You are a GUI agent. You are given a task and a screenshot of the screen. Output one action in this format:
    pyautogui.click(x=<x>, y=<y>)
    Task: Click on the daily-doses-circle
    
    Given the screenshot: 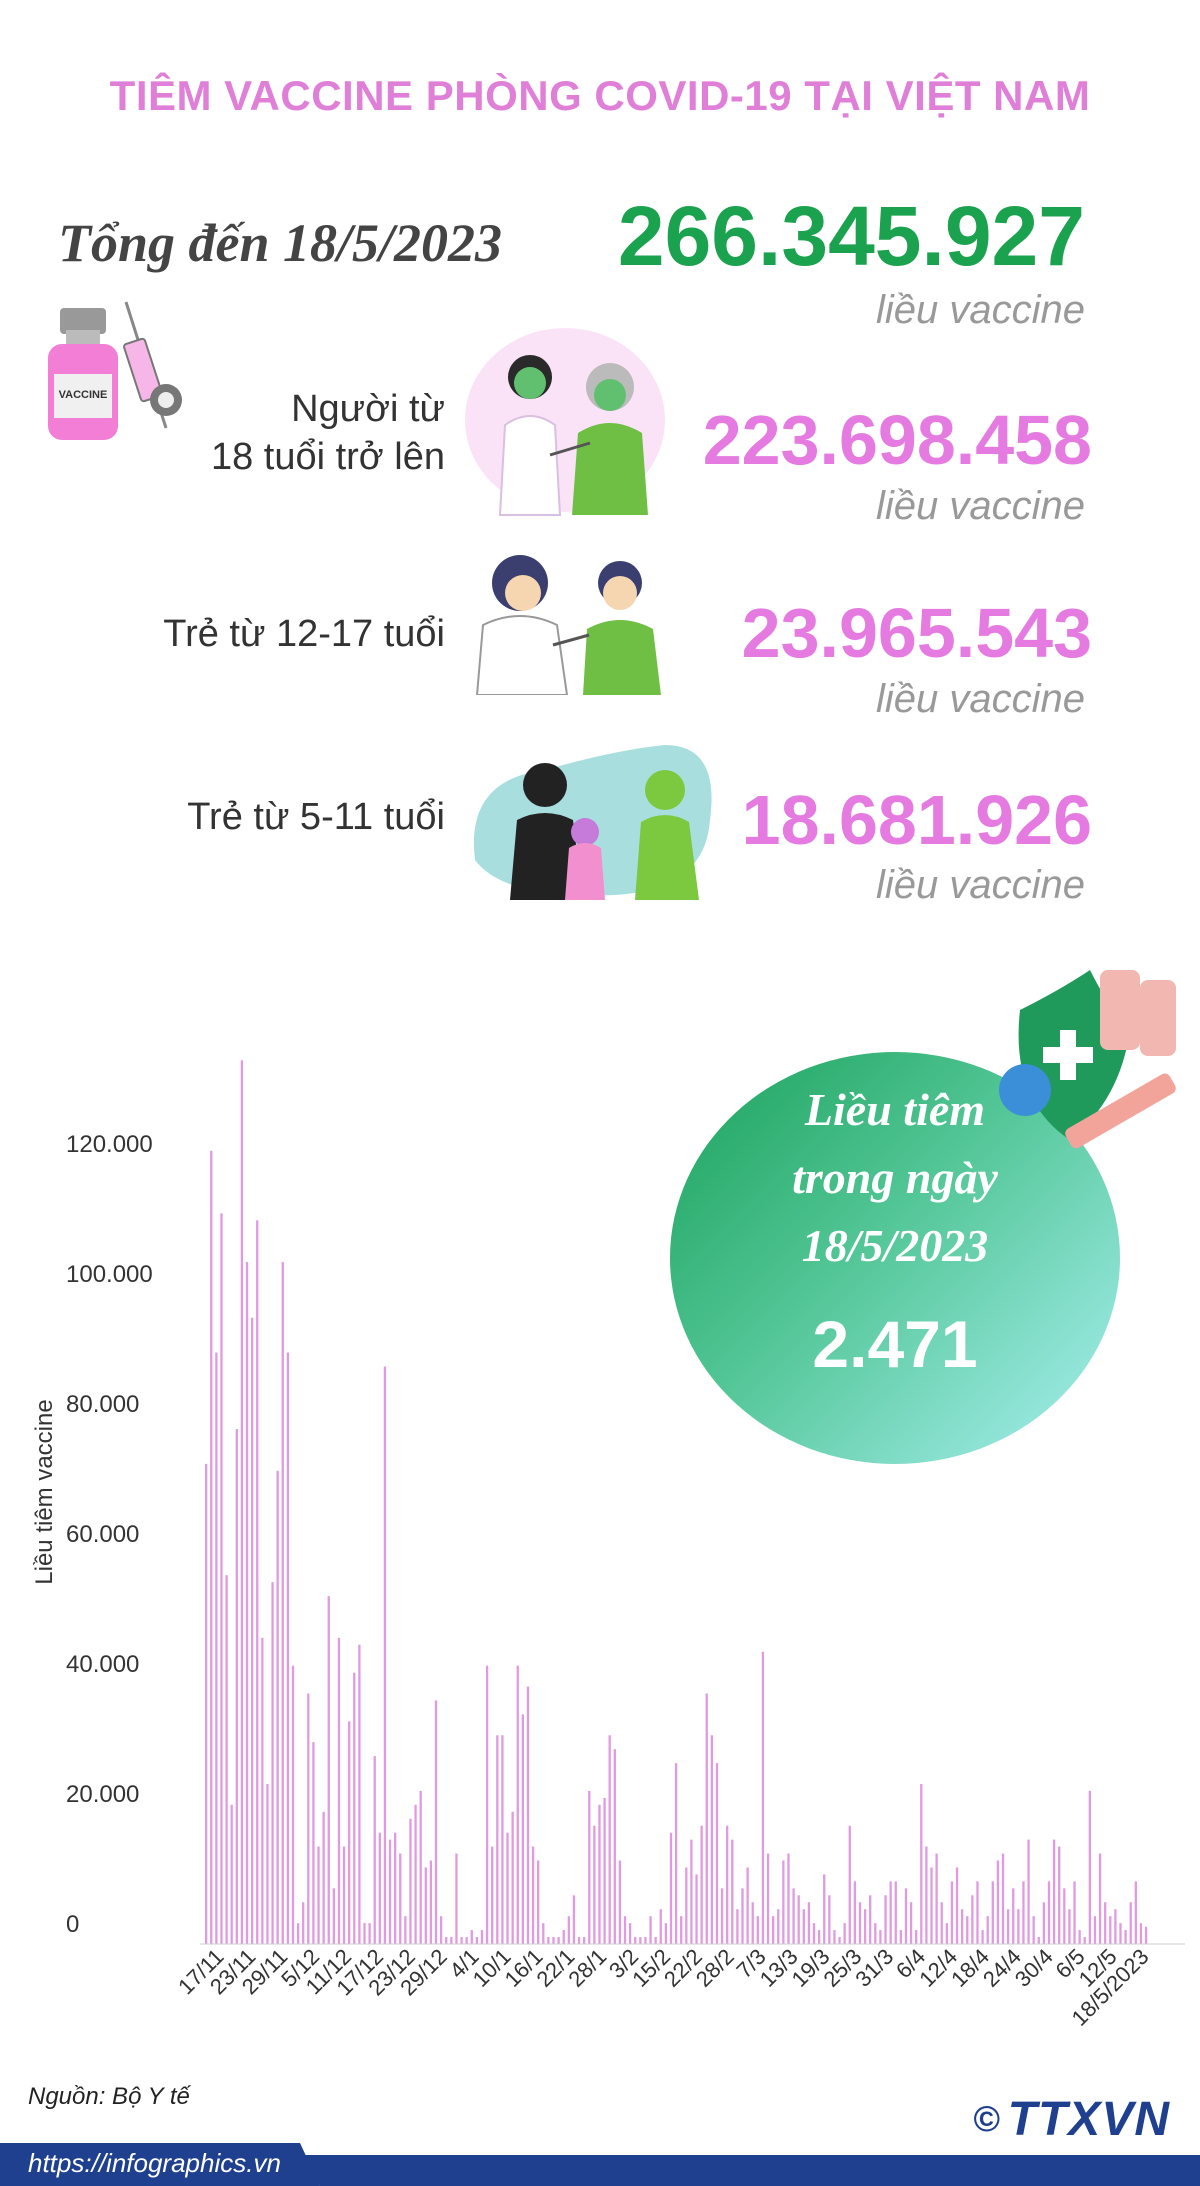 What is the action you would take?
    pyautogui.click(x=895, y=1258)
    